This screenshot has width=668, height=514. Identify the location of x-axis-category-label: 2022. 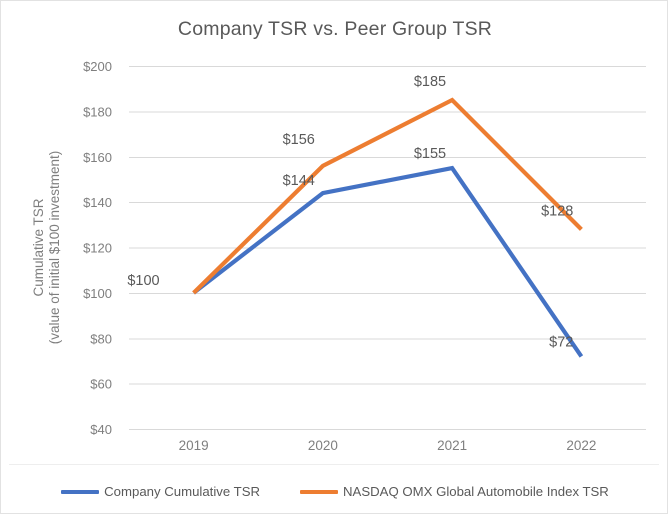
(581, 445).